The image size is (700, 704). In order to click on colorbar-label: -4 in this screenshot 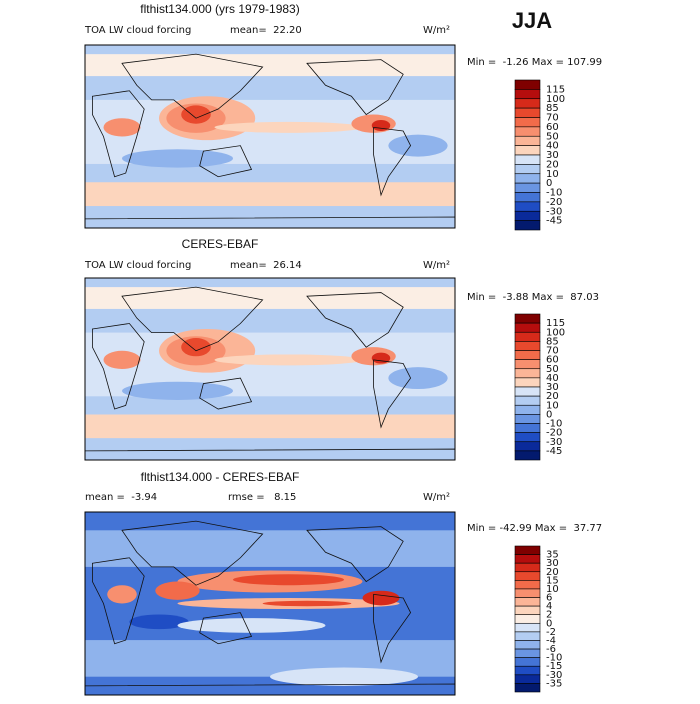, I will do `click(551, 640)`.